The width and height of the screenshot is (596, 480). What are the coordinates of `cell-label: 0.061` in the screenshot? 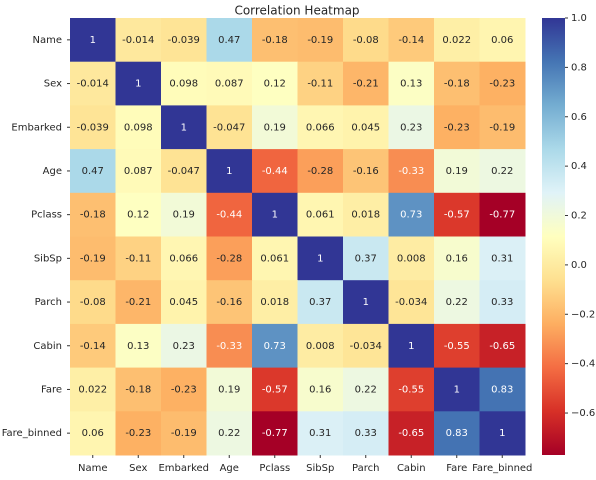 It's located at (274, 258).